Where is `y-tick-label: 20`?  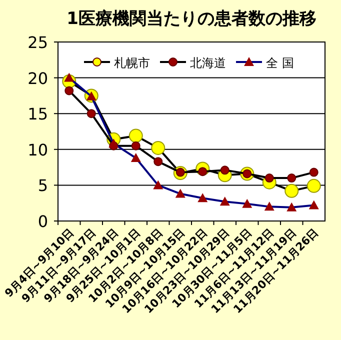 y-tick-label: 20 is located at coordinates (38, 78).